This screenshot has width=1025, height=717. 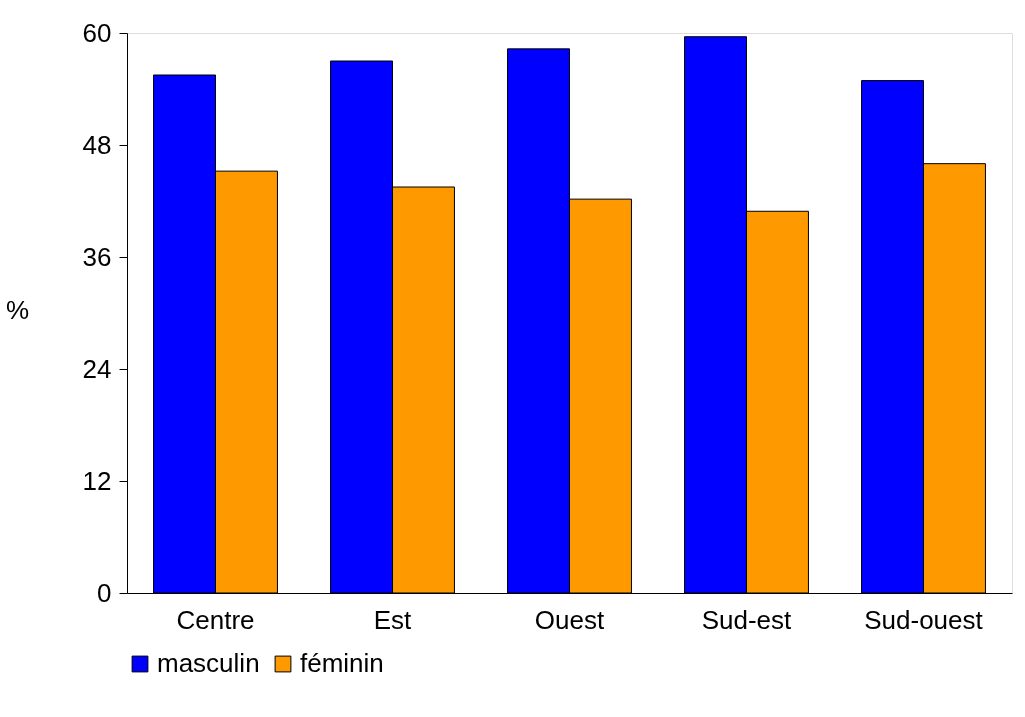 I want to click on x-tick-label: Sud-ouest, so click(x=924, y=619).